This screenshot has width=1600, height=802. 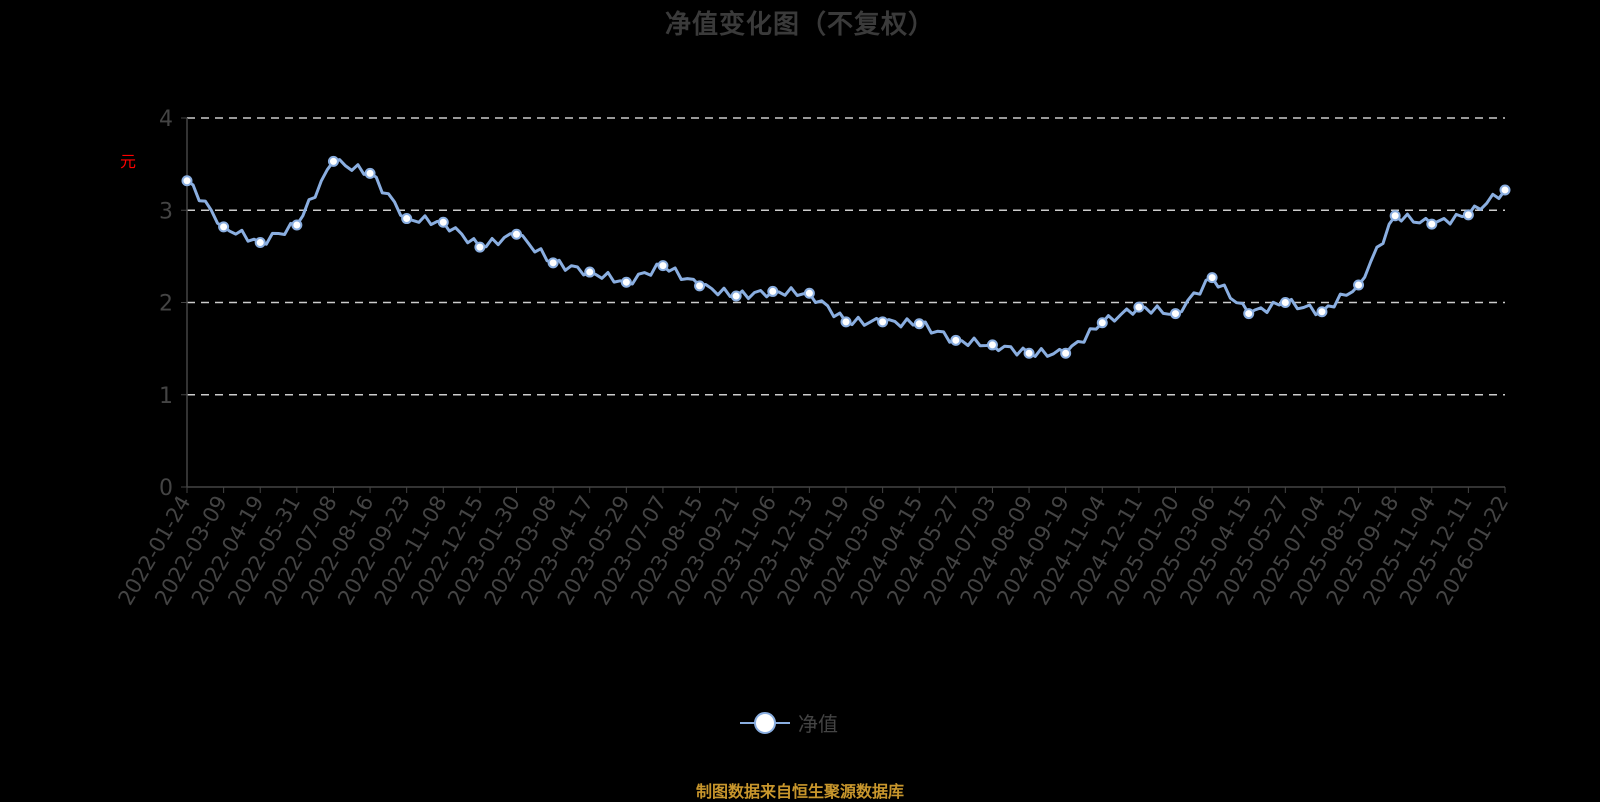 What do you see at coordinates (799, 25) in the screenshot?
I see `chart-title: 净值变化图（不复权）` at bounding box center [799, 25].